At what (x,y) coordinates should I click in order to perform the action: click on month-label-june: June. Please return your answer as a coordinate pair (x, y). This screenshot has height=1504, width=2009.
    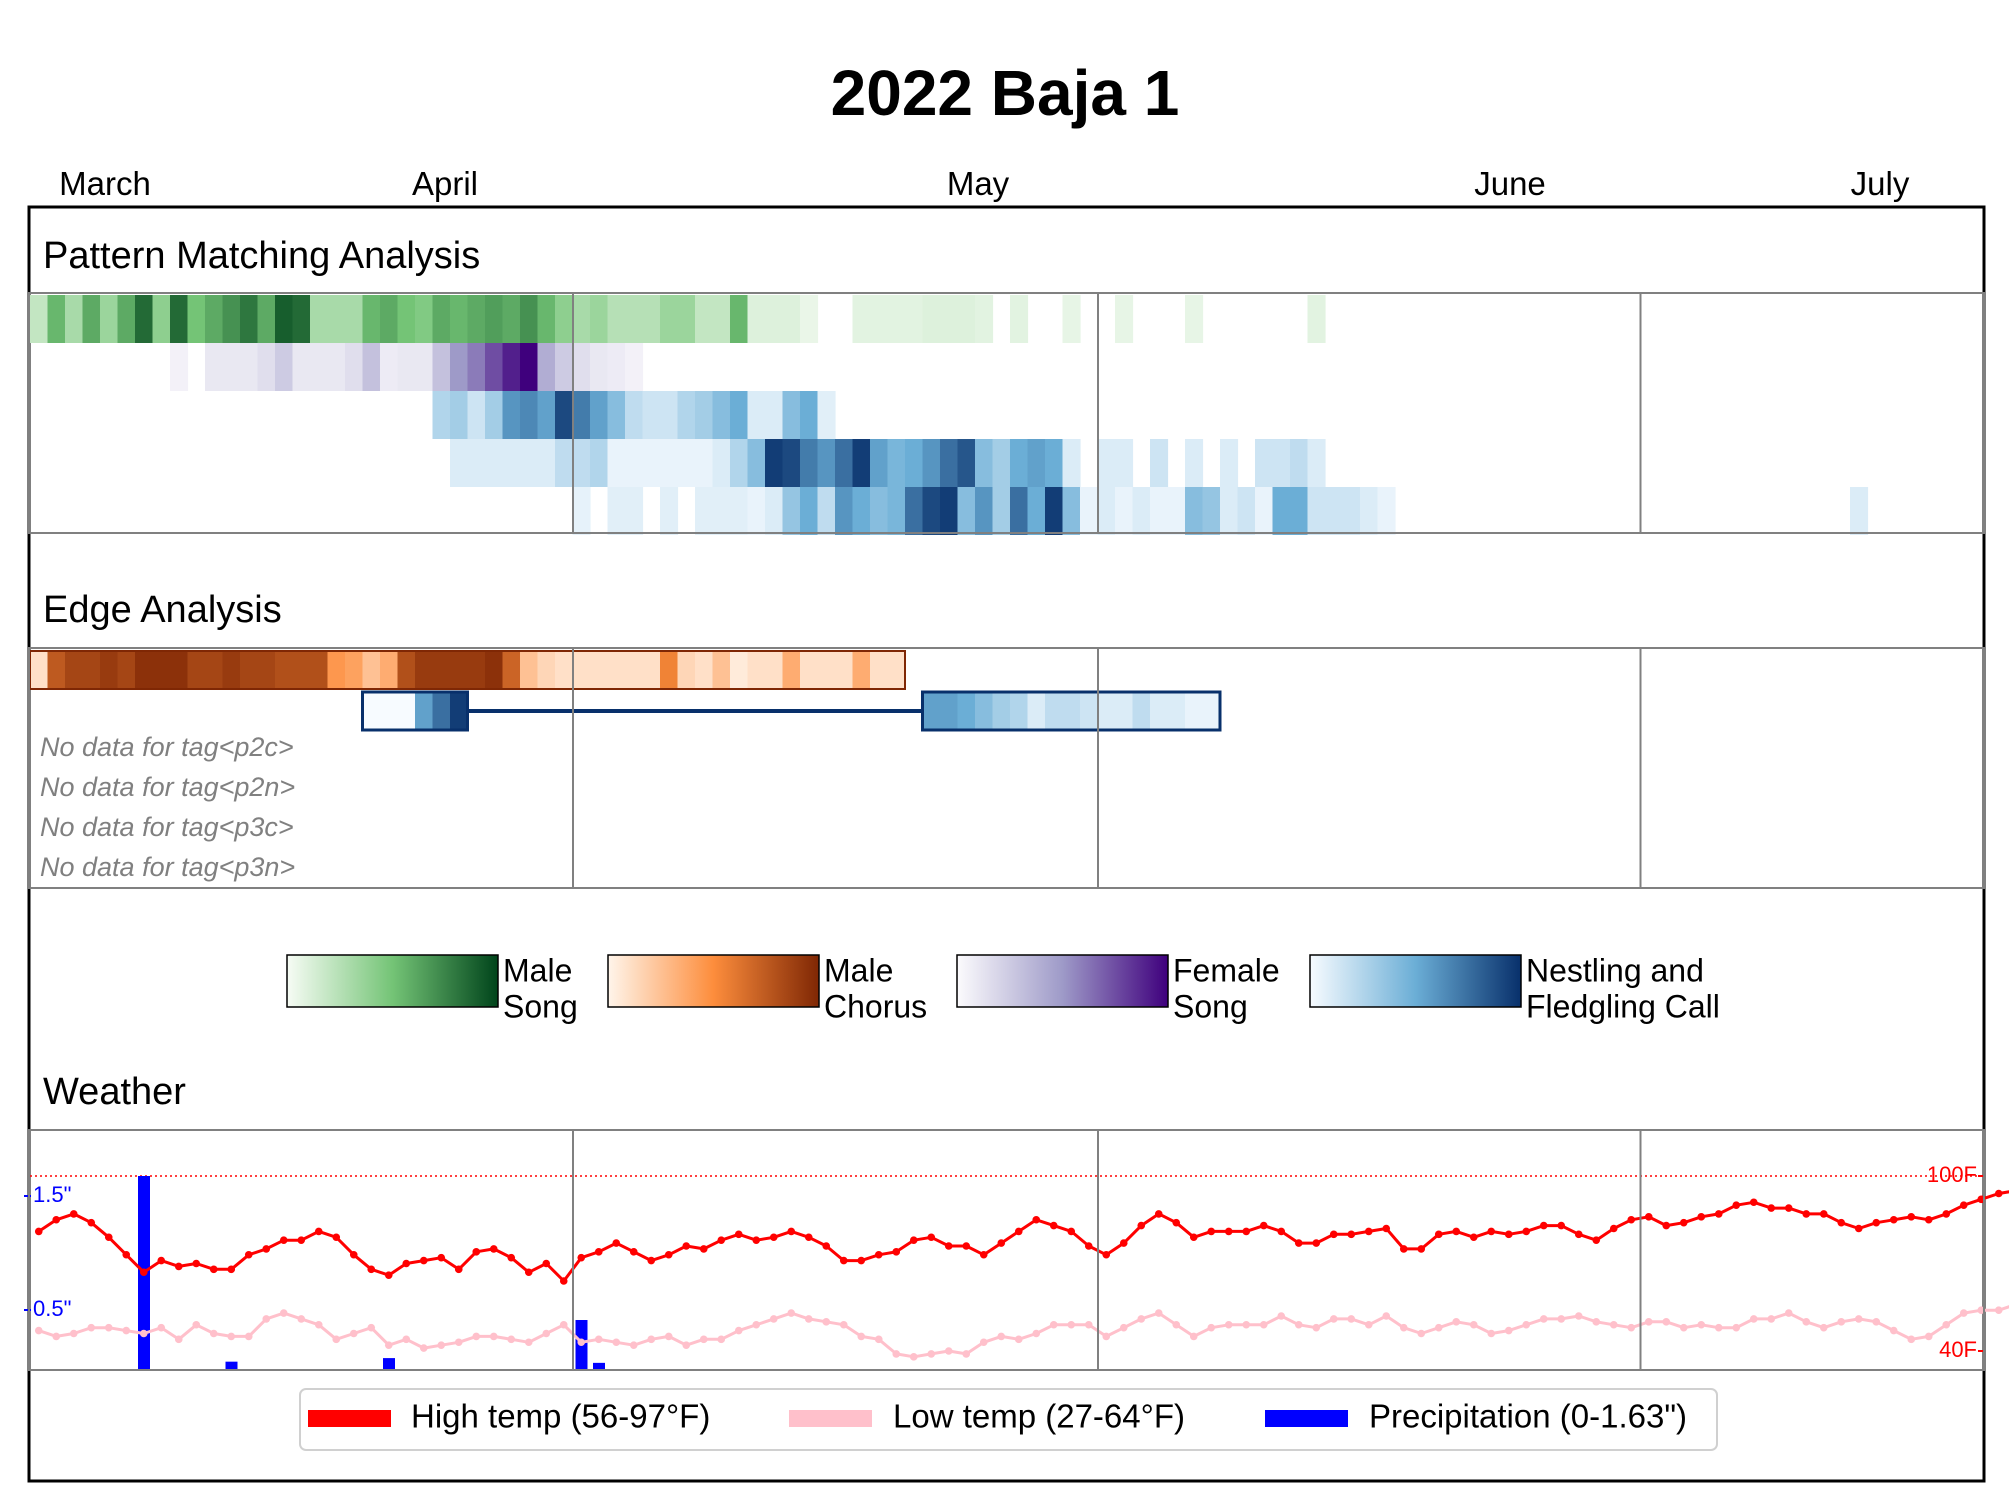
    Looking at the image, I should click on (1510, 183).